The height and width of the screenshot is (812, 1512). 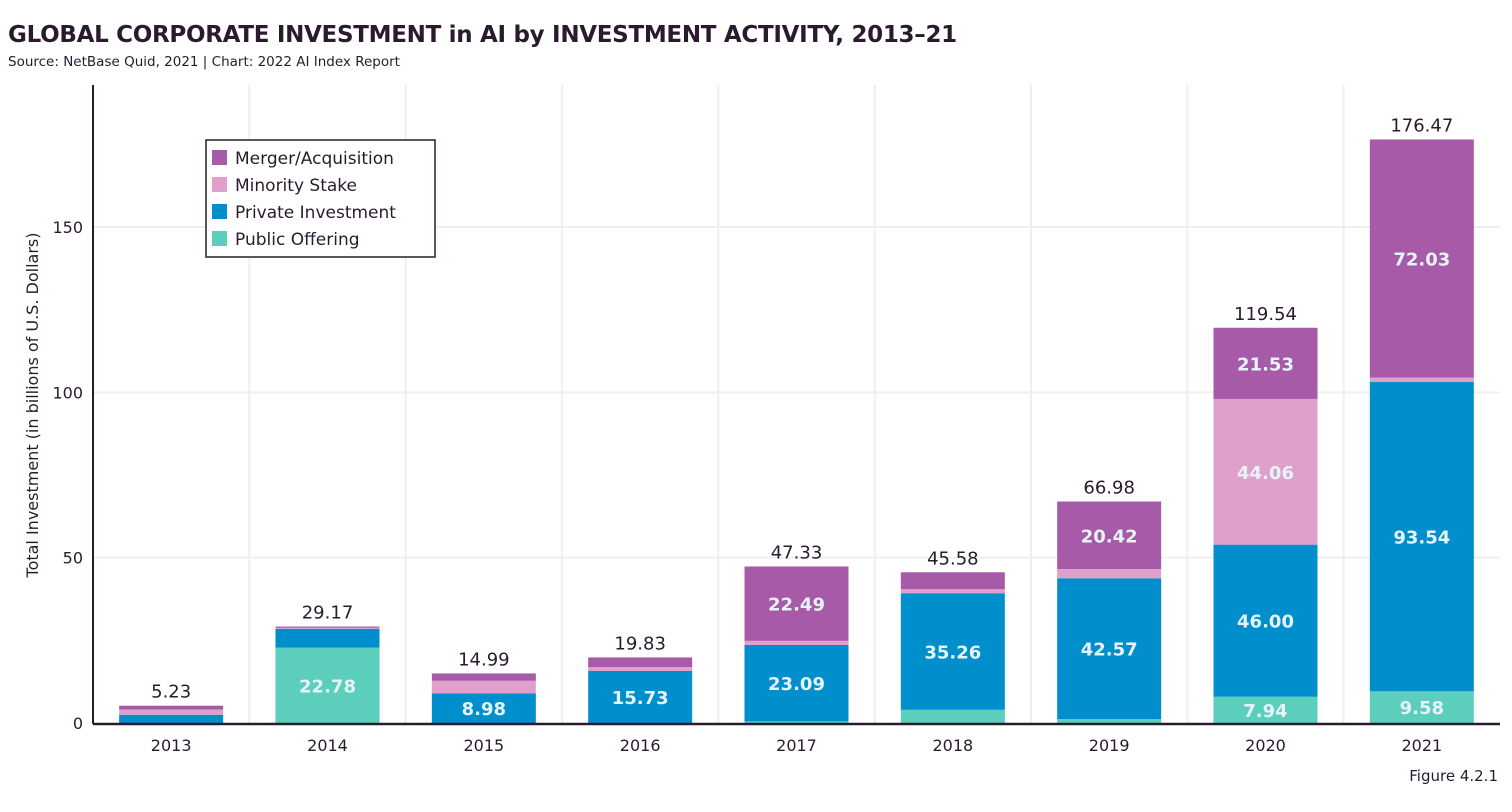 I want to click on bar-segment-label: 22.78, so click(x=327, y=686).